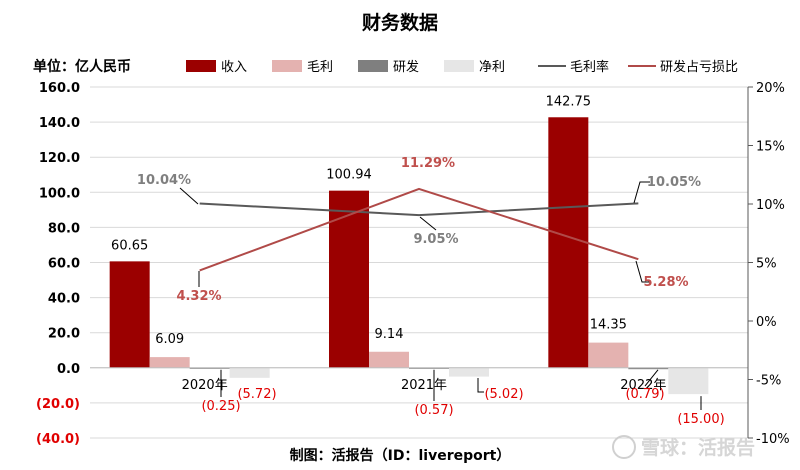 This screenshot has width=800, height=470. I want to click on right-tick-label: 10%, so click(770, 205).